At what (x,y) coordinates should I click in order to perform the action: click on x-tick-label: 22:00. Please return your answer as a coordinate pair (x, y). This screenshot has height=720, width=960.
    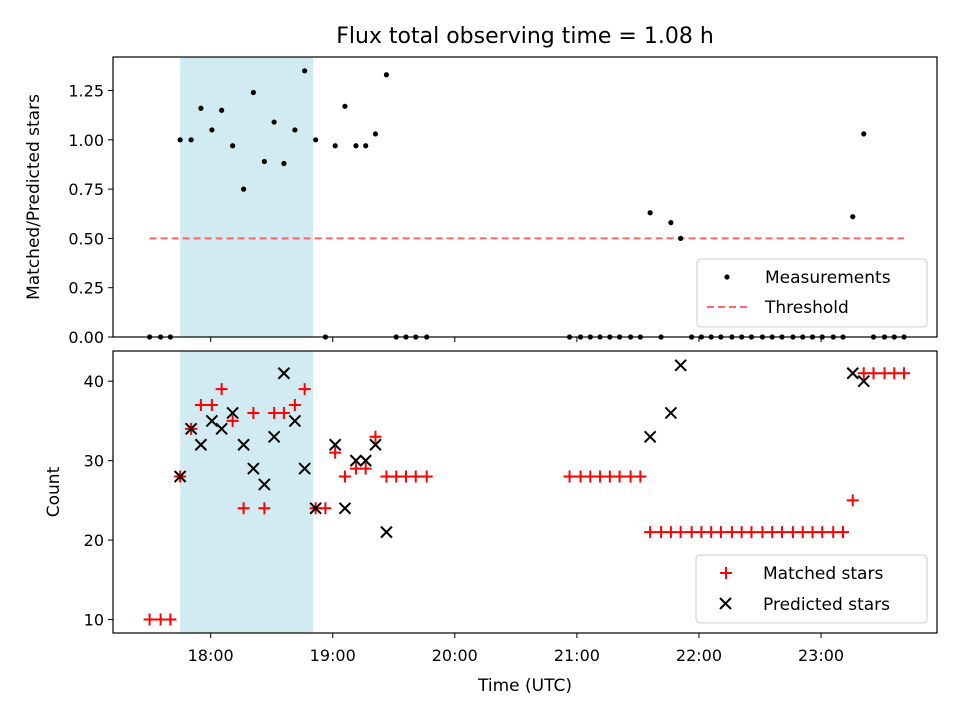
    Looking at the image, I should click on (699, 655).